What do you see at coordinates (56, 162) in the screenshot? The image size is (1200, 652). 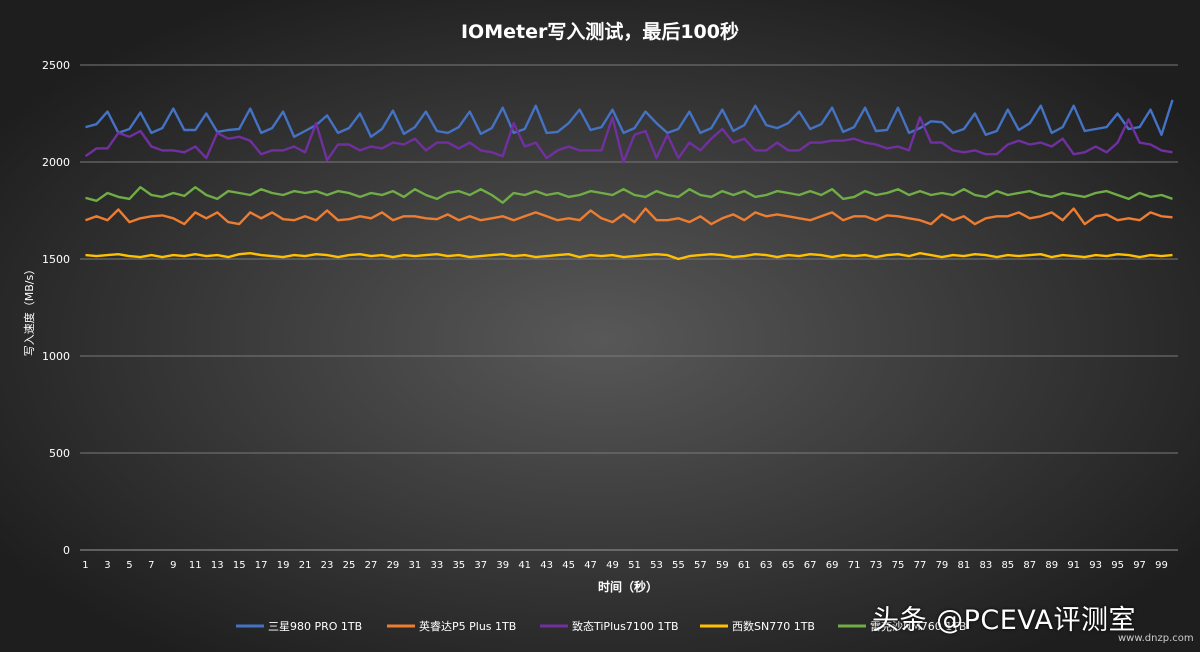 I see `y-tick-label: 2000` at bounding box center [56, 162].